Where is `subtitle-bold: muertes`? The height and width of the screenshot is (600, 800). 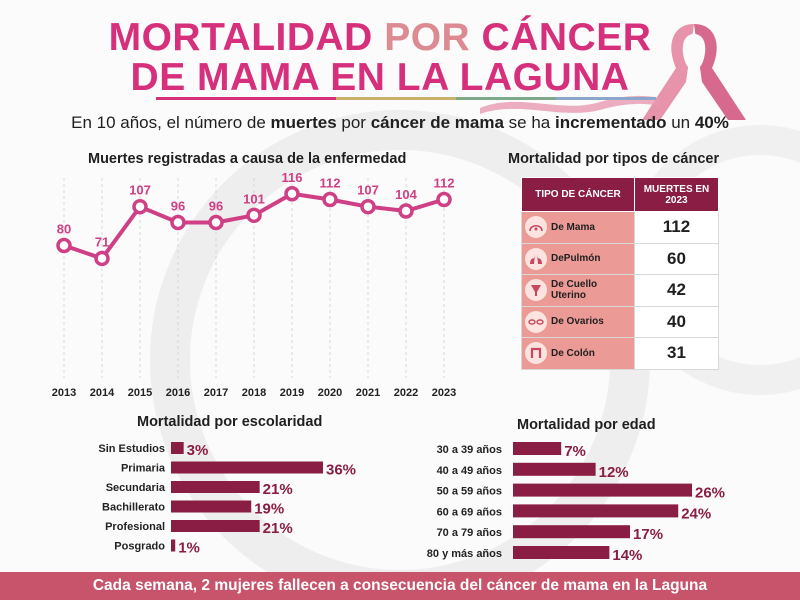 subtitle-bold: muertes is located at coordinates (303, 122).